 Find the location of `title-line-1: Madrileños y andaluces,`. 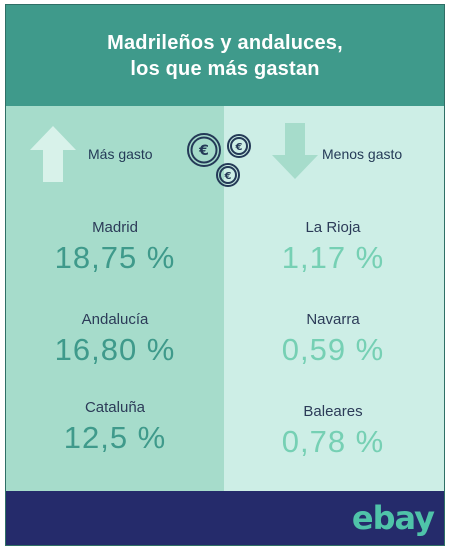

title-line-1: Madrileños y andaluces, is located at coordinates (225, 42).